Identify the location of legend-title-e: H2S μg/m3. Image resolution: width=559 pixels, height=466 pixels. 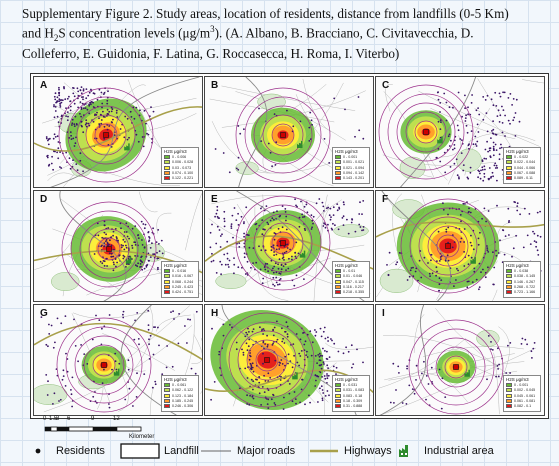
(346, 266).